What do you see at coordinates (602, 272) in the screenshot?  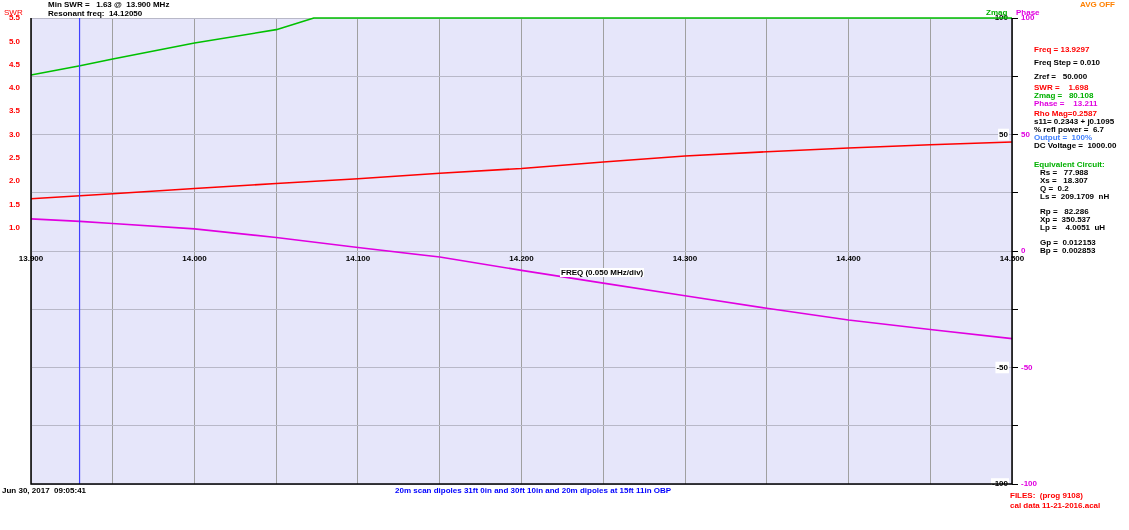 I see `x-axis-title: FREQ (0.050 MHz/div)` at bounding box center [602, 272].